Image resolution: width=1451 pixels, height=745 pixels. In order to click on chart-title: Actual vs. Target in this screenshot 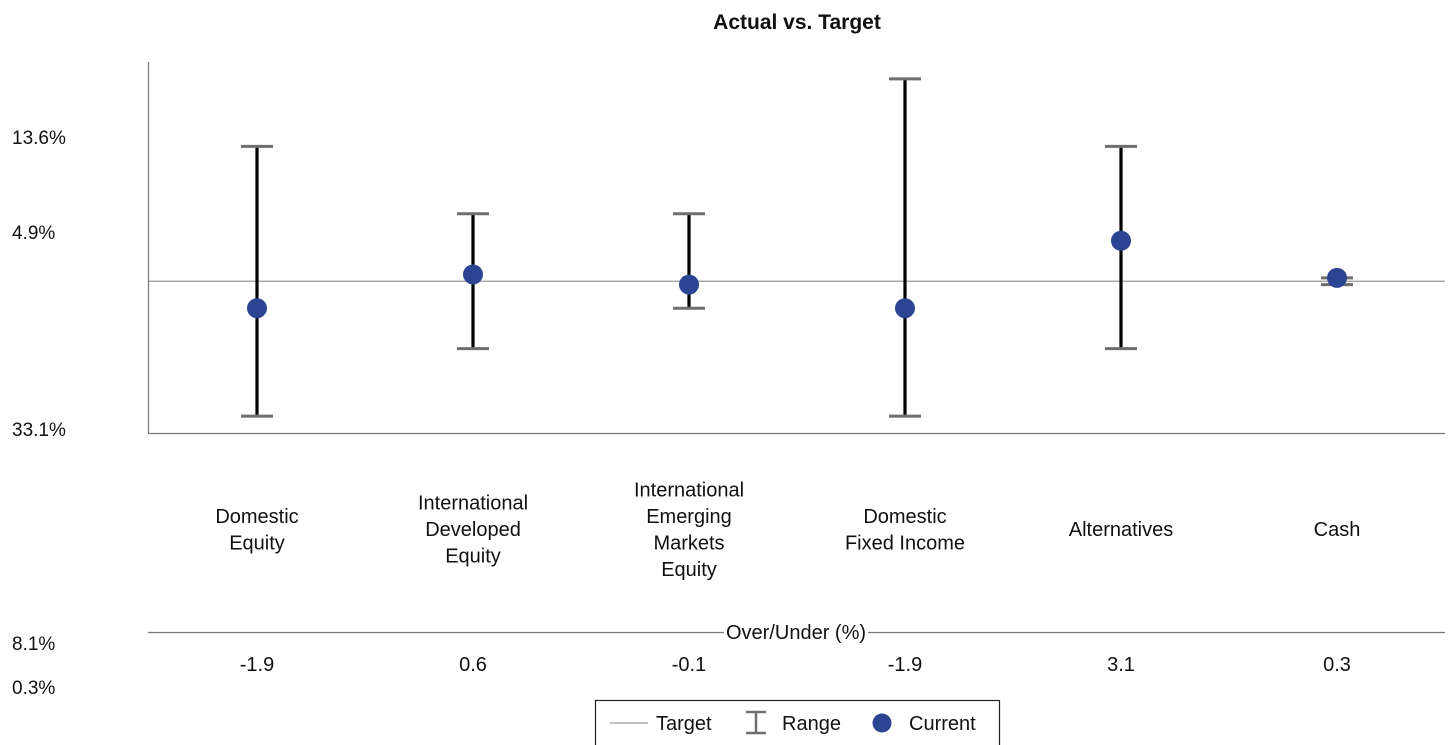, I will do `click(797, 22)`.